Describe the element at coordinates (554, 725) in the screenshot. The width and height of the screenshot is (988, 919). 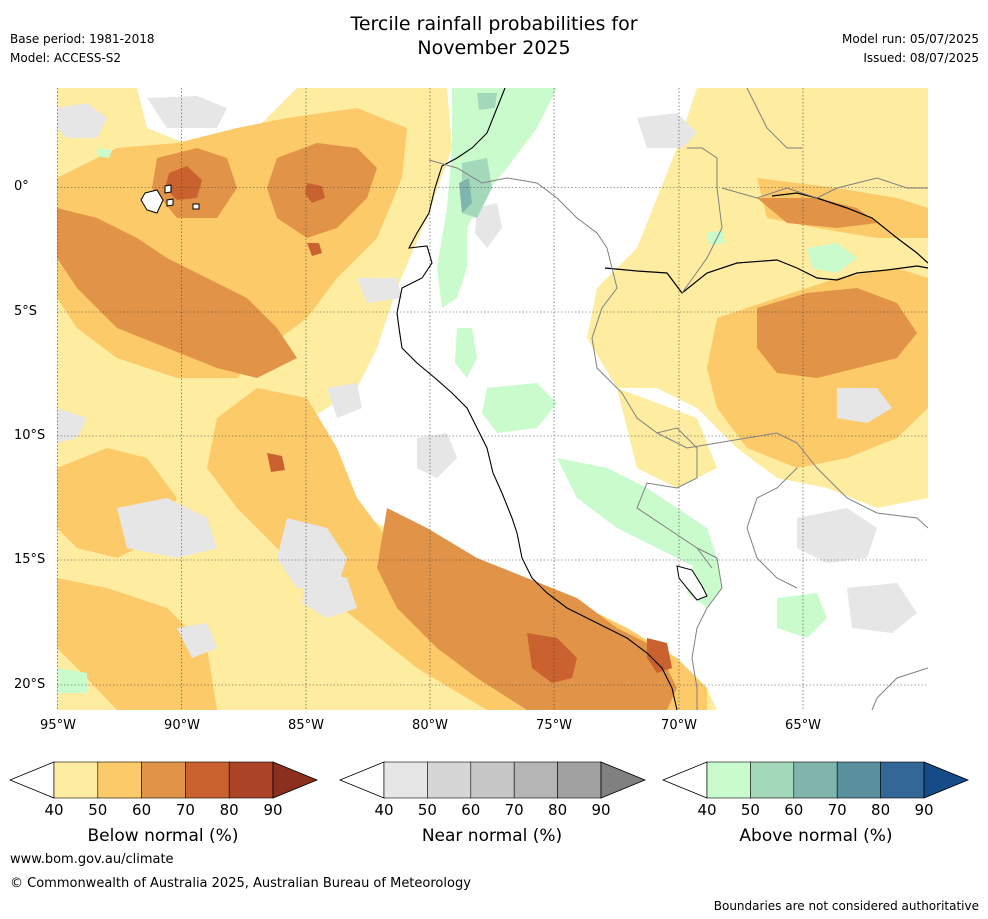
I see `lon-label: 75°W` at that location.